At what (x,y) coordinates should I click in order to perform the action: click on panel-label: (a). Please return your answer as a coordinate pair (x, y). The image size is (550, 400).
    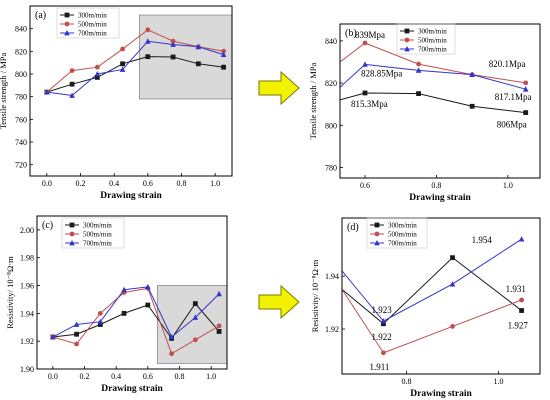
    Looking at the image, I should click on (40, 15).